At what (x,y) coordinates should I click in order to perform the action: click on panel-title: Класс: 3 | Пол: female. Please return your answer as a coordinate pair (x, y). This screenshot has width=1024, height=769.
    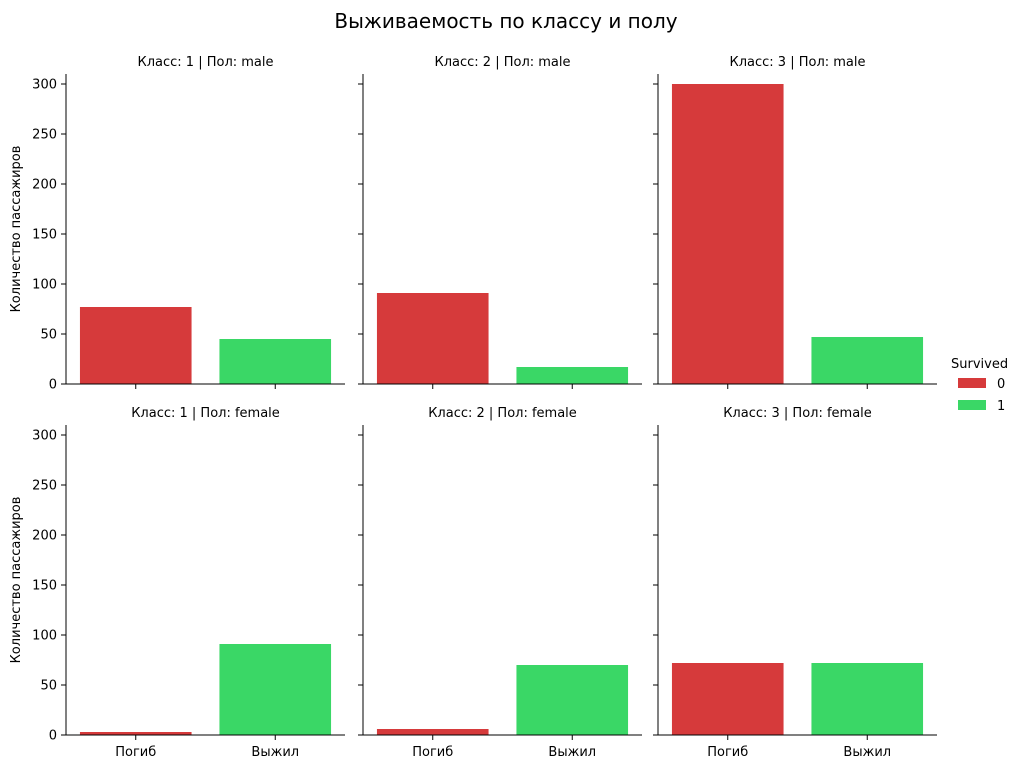
    Looking at the image, I should click on (797, 413).